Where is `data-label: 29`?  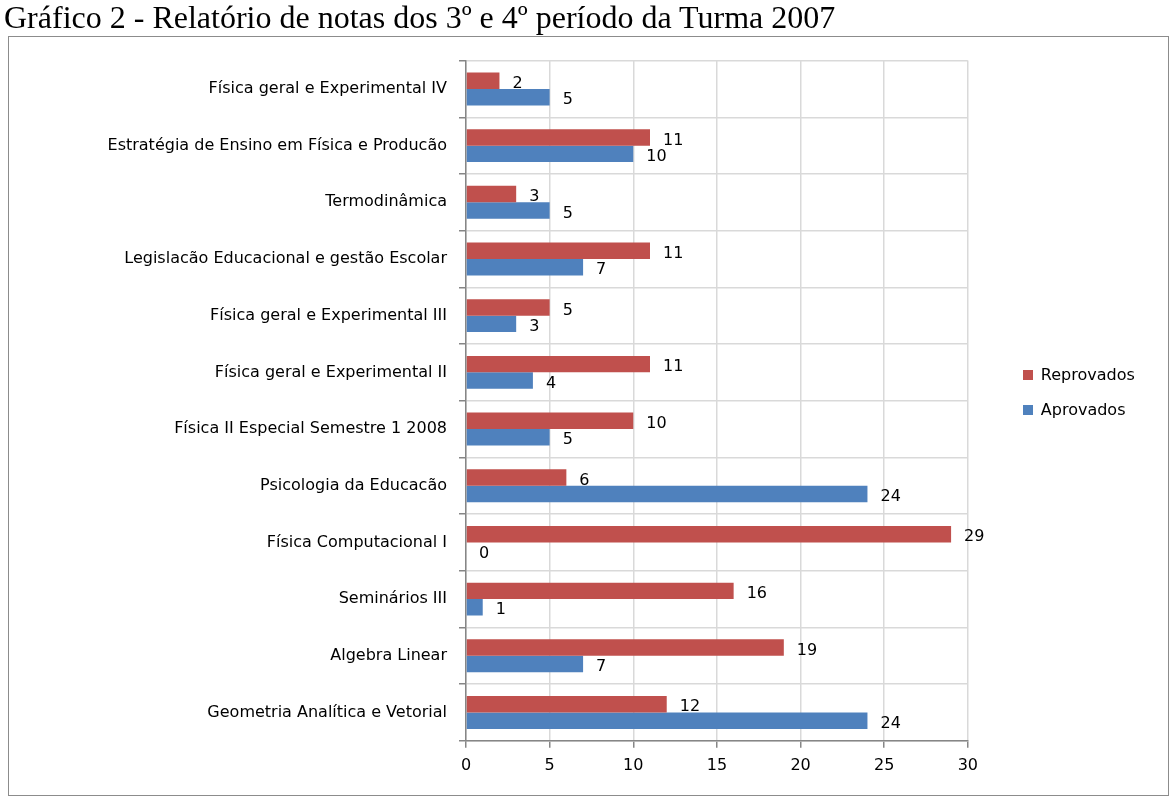
data-label: 29 is located at coordinates (974, 536).